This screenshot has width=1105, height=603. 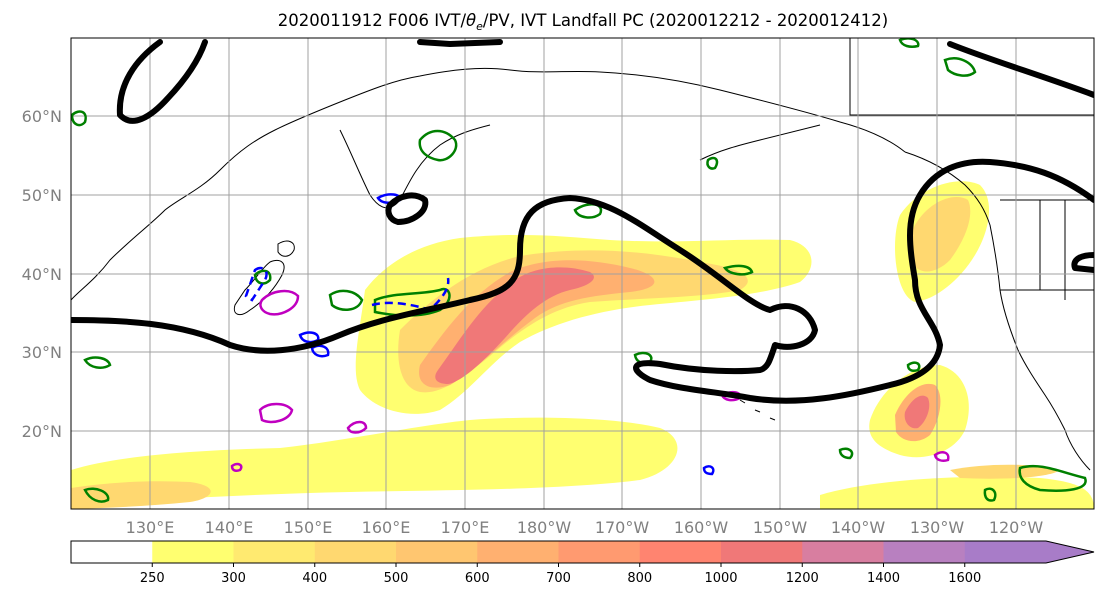 I want to click on baja-coast, so click(x=1077, y=450).